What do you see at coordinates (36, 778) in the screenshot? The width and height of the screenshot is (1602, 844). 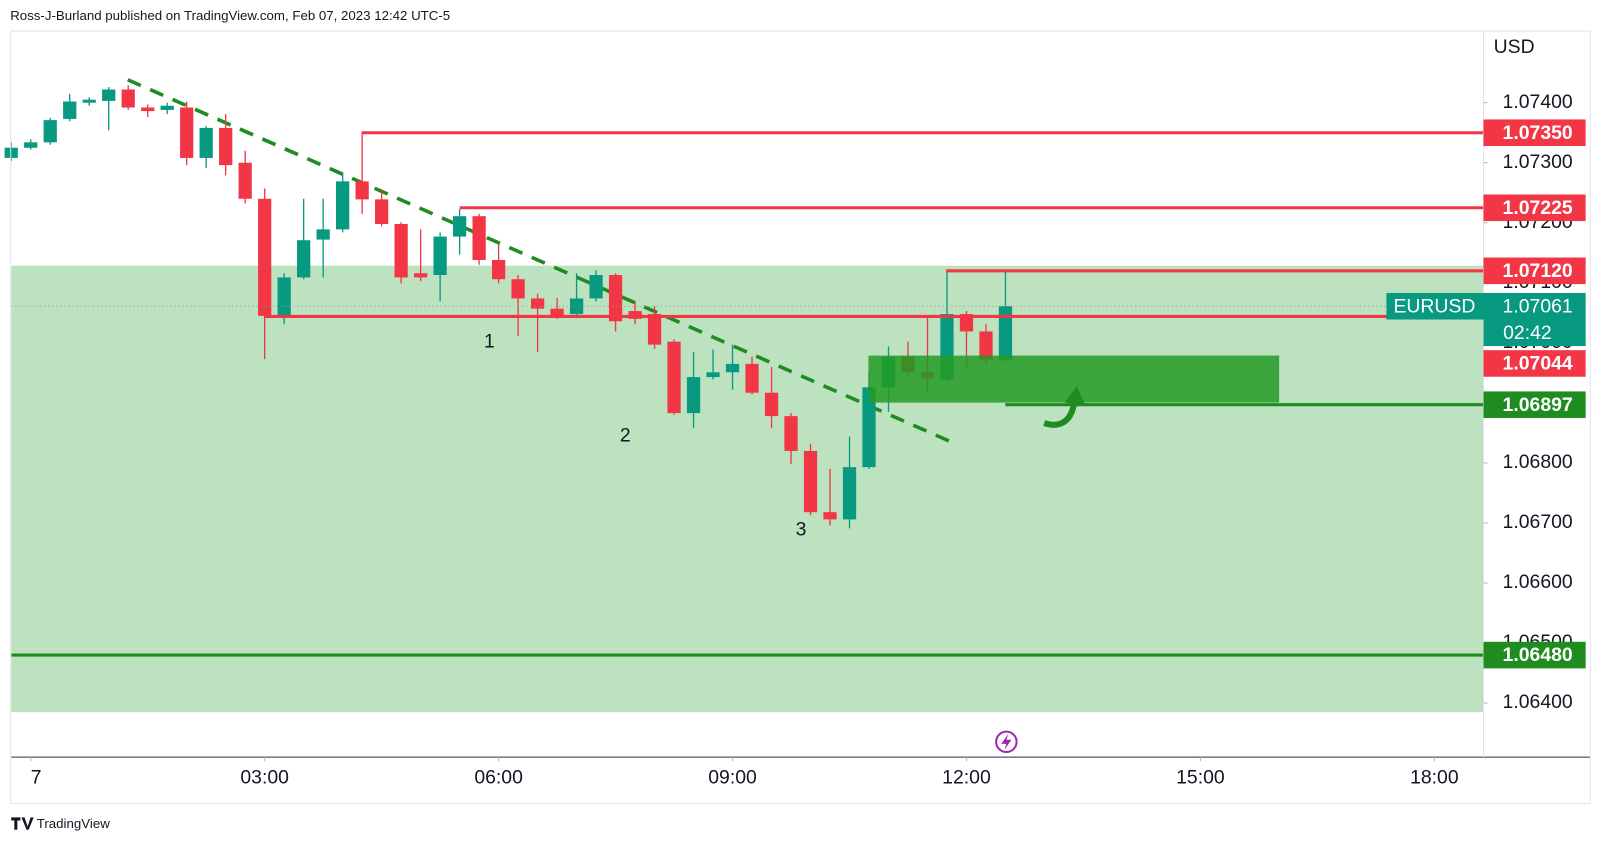 I see `x-tick-label: 7` at bounding box center [36, 778].